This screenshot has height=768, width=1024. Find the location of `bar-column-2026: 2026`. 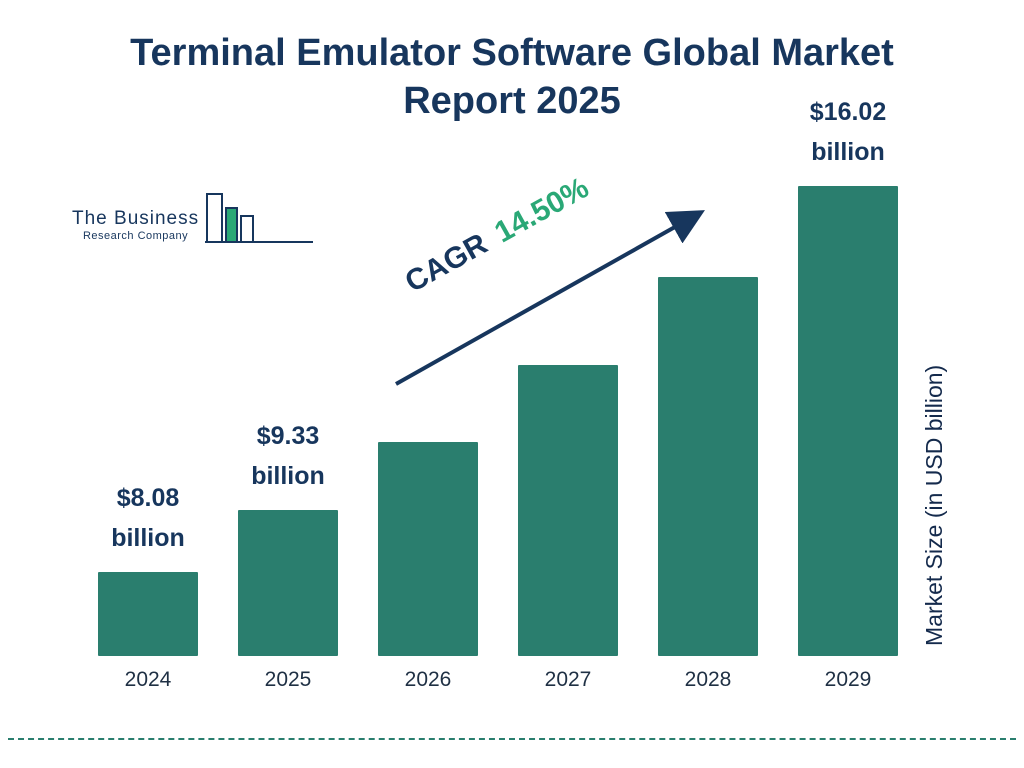

bar-column-2026: 2026 is located at coordinates (428, 392).